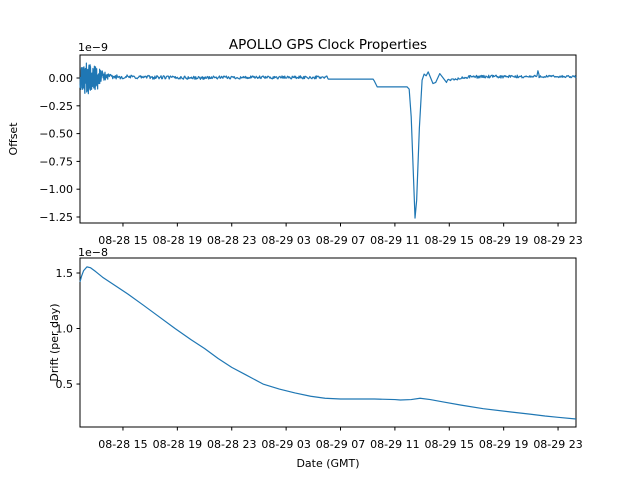  Describe the element at coordinates (93, 47) in the screenshot. I see `top-axis-scale-label: 1e−9` at that location.